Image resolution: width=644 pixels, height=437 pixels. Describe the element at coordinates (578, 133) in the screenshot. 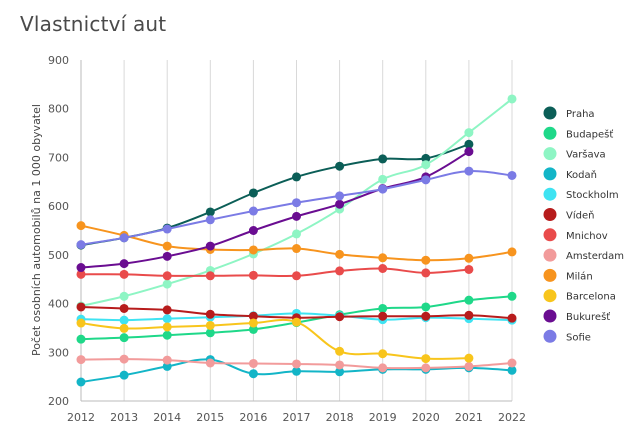

I see `legend-item-budapest: Budapešť` at that location.